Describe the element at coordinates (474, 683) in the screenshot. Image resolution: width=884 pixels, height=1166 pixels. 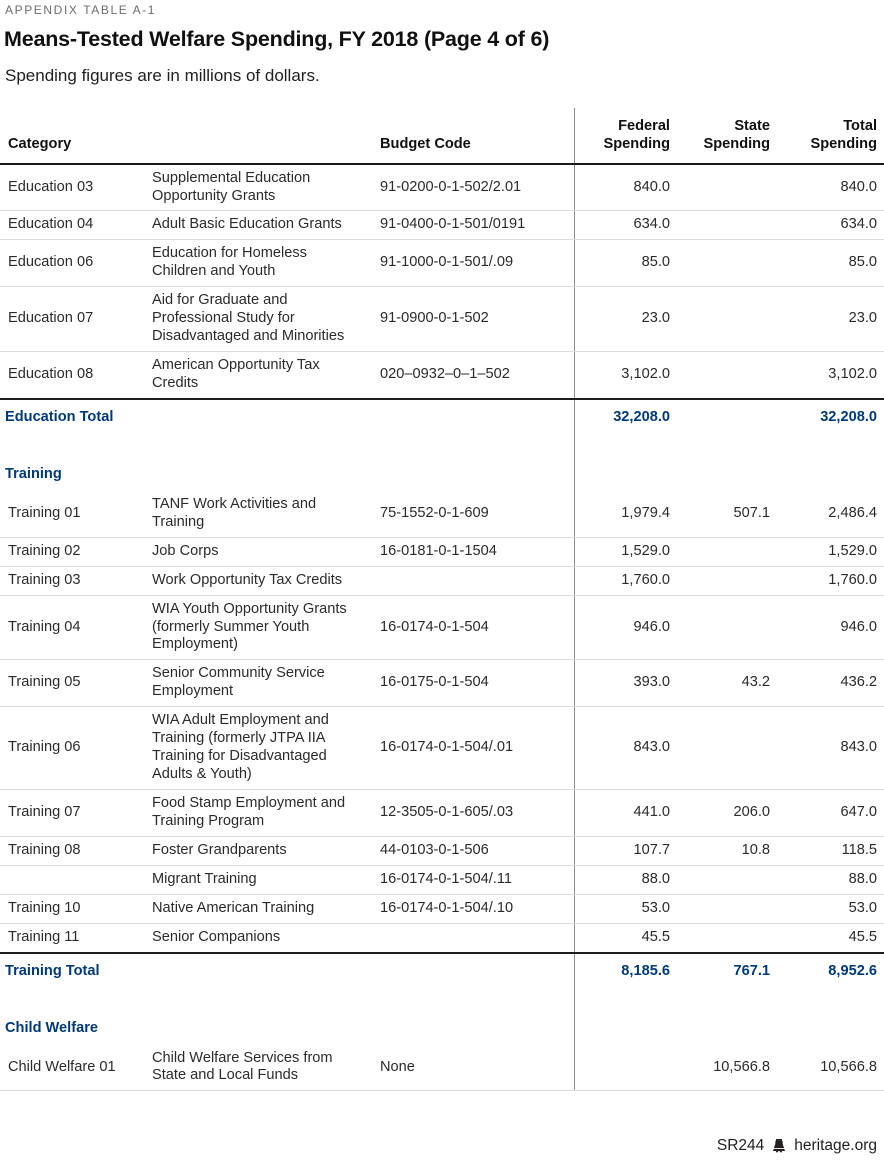
I see `budget-code-cell: 16-0175-0-1-504` at that location.